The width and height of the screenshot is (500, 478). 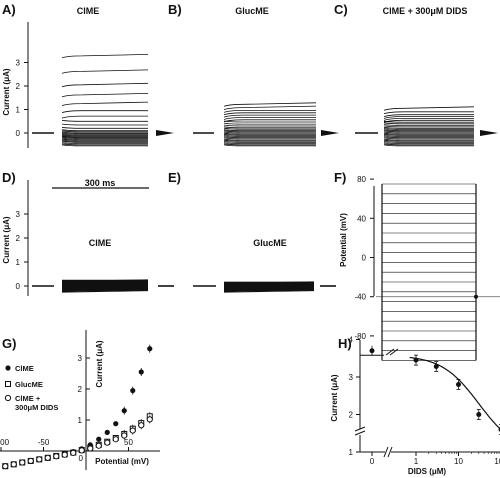 What do you see at coordinates (175, 9) in the screenshot?
I see `panel-b-letter: B)` at bounding box center [175, 9].